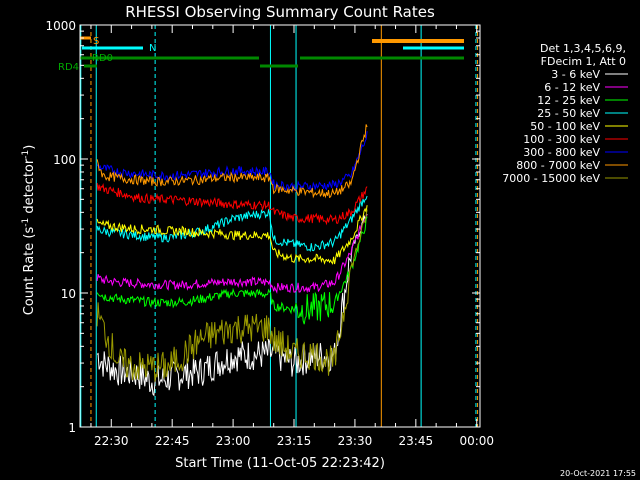 This screenshot has height=480, width=640. Describe the element at coordinates (476, 441) in the screenshot. I see `x-tick-label-6: 00:00` at that location.